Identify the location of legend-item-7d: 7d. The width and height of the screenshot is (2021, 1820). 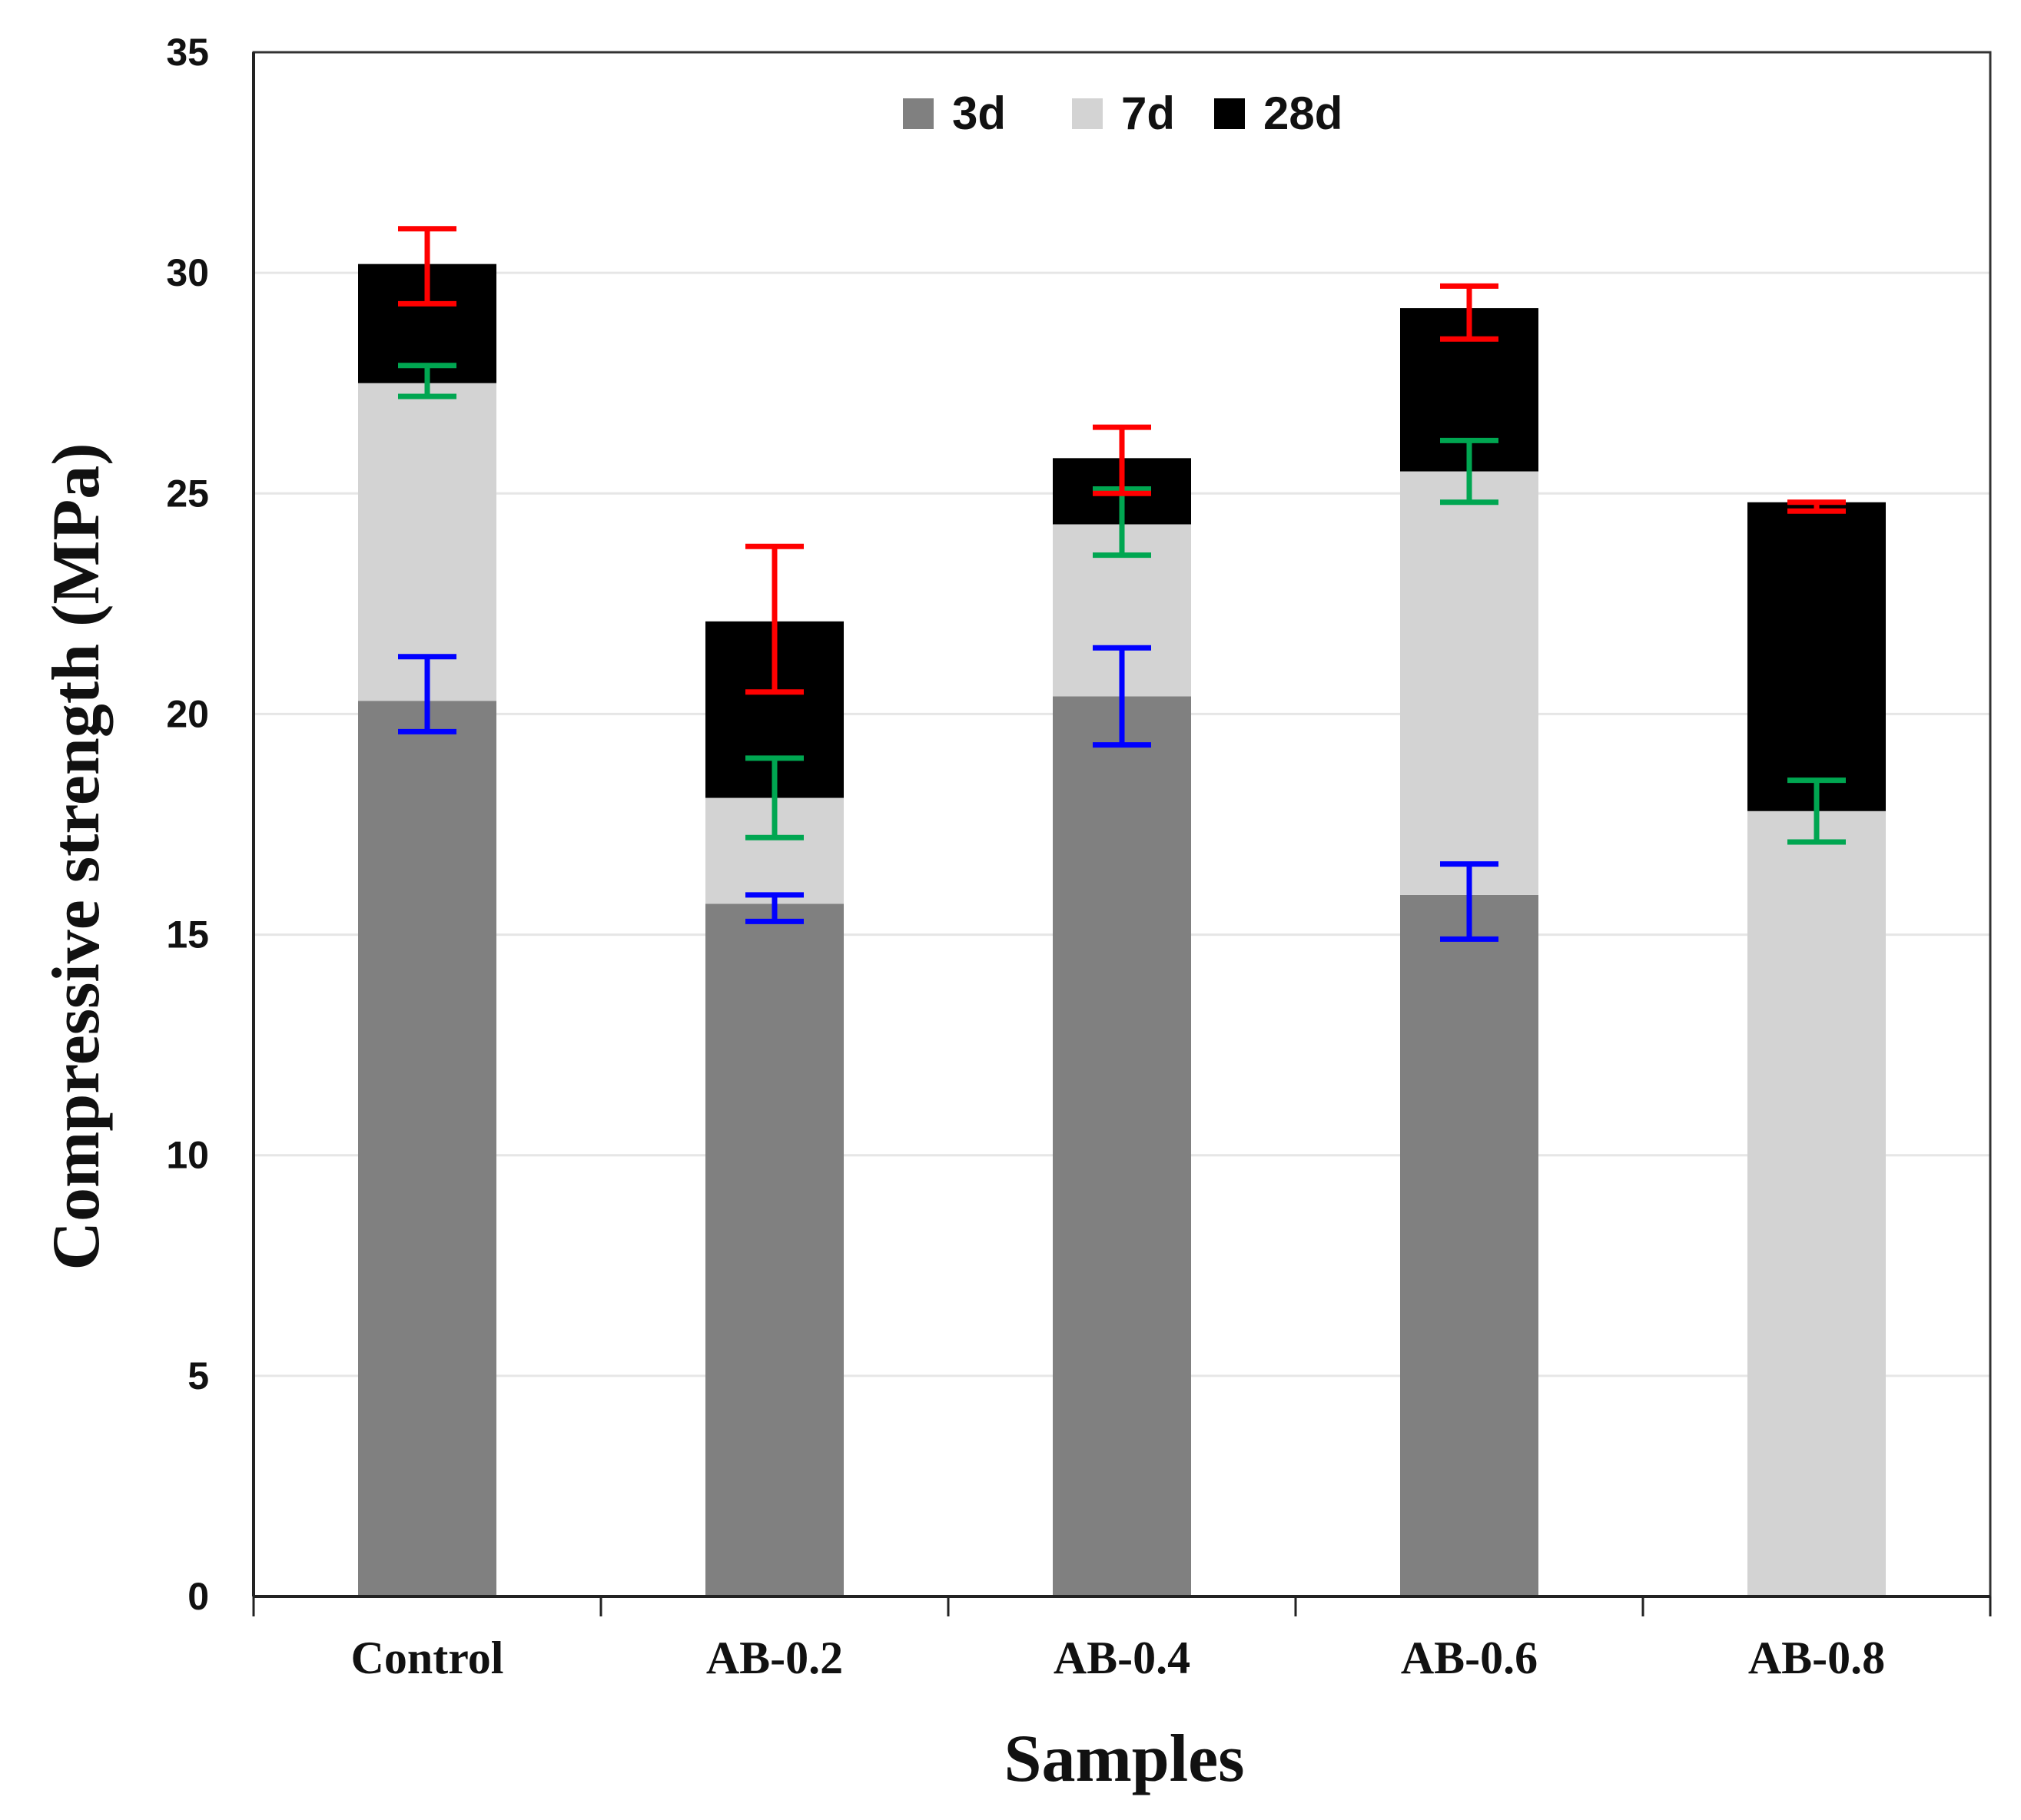
(1123, 114).